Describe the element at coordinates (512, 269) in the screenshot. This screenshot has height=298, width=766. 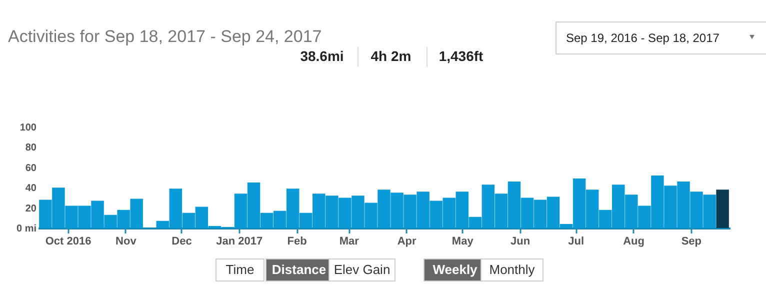
I see `text: Monthly` at that location.